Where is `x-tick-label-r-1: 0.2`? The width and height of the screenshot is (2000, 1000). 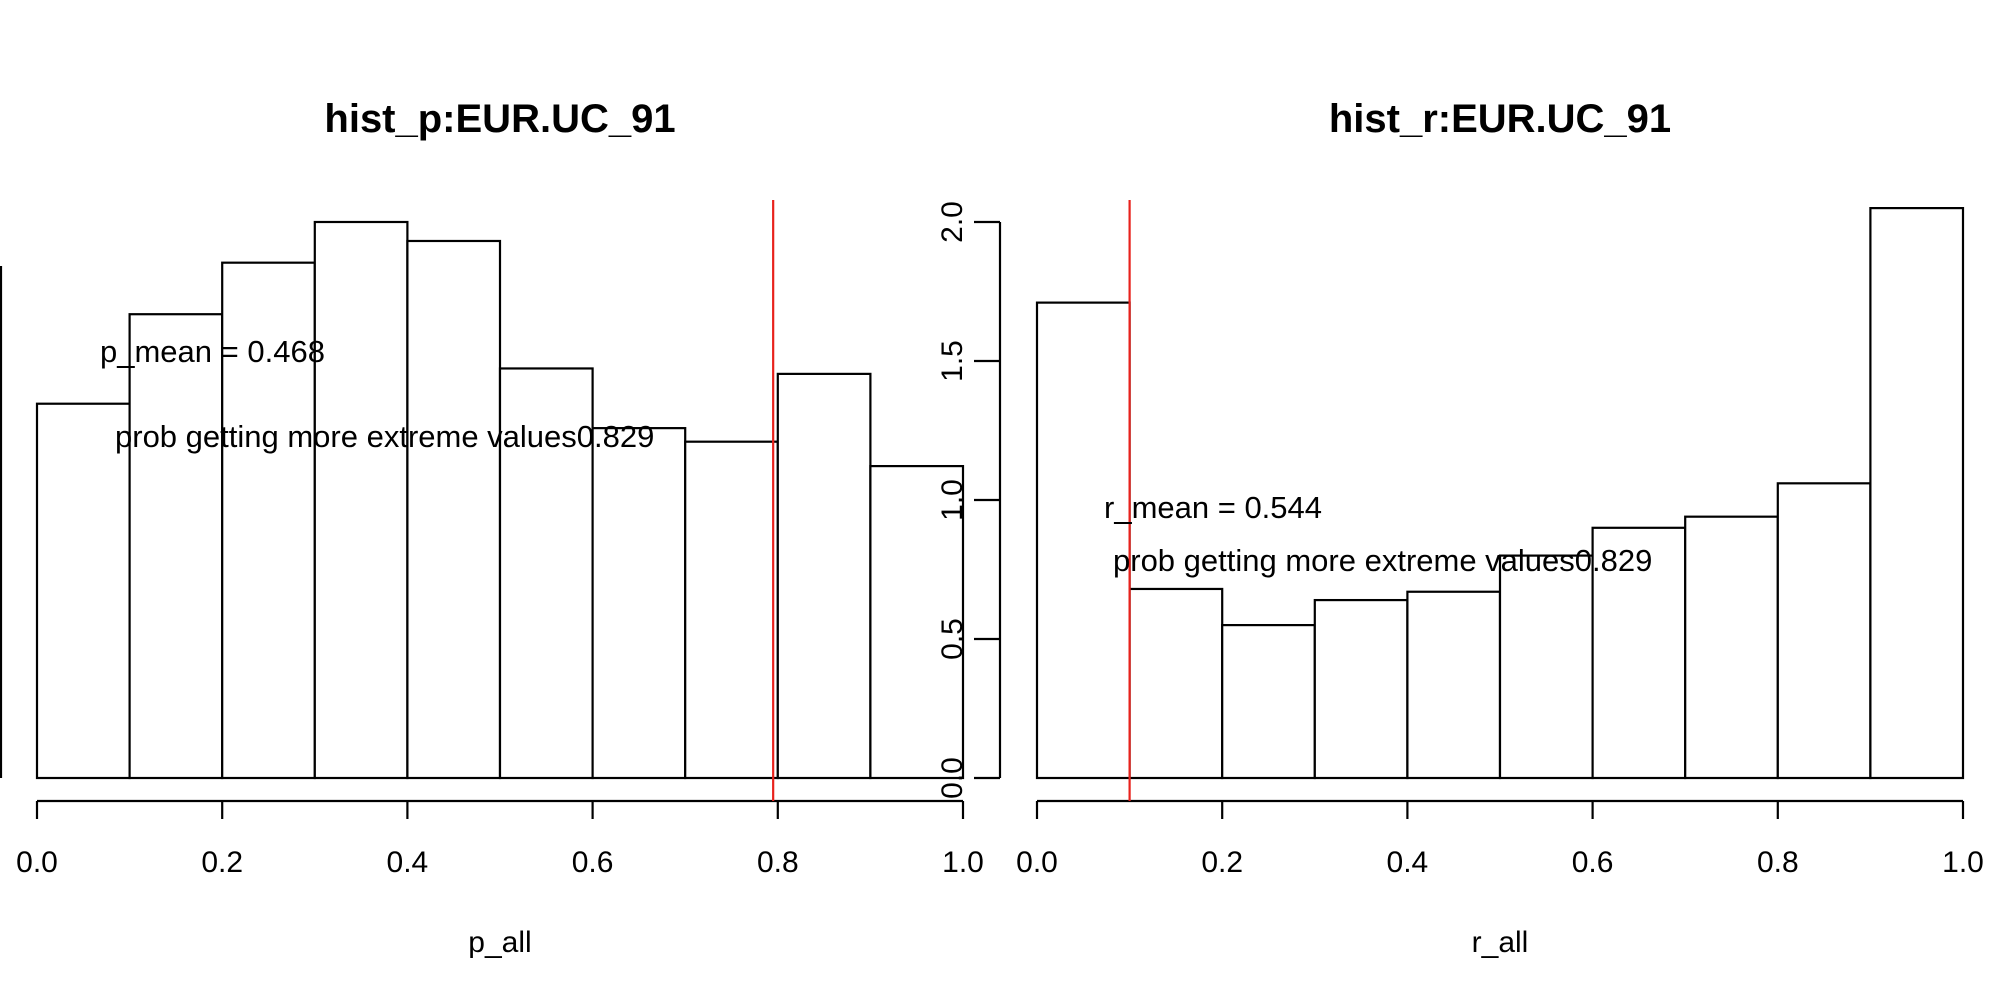 x-tick-label-r-1: 0.2 is located at coordinates (1222, 862).